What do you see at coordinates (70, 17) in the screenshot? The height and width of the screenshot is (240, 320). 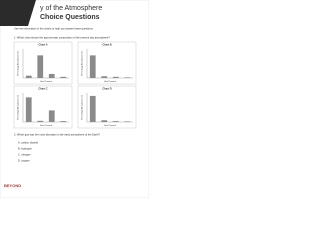 I see `subtitle: Choice Questions` at bounding box center [70, 17].